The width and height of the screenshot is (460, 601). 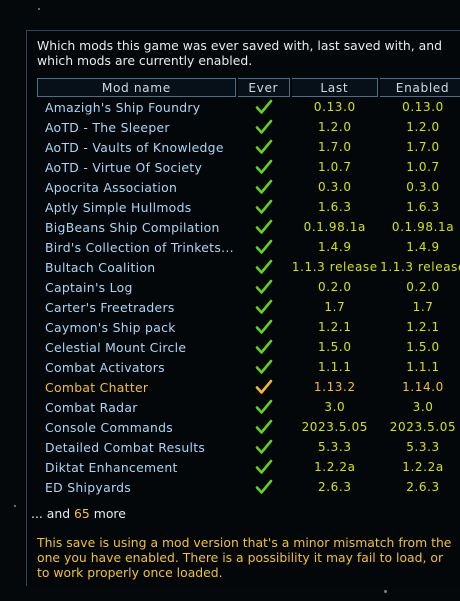 I want to click on mod-name: Detailed Combat Results, so click(x=125, y=447).